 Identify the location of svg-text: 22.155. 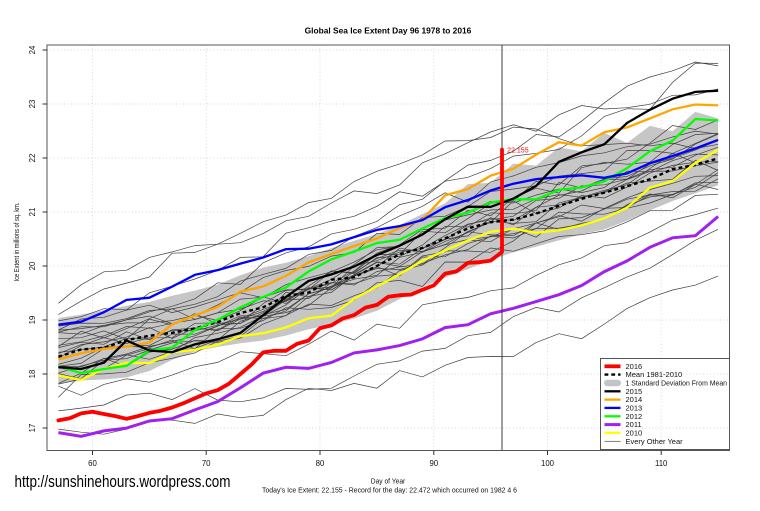
(518, 150).